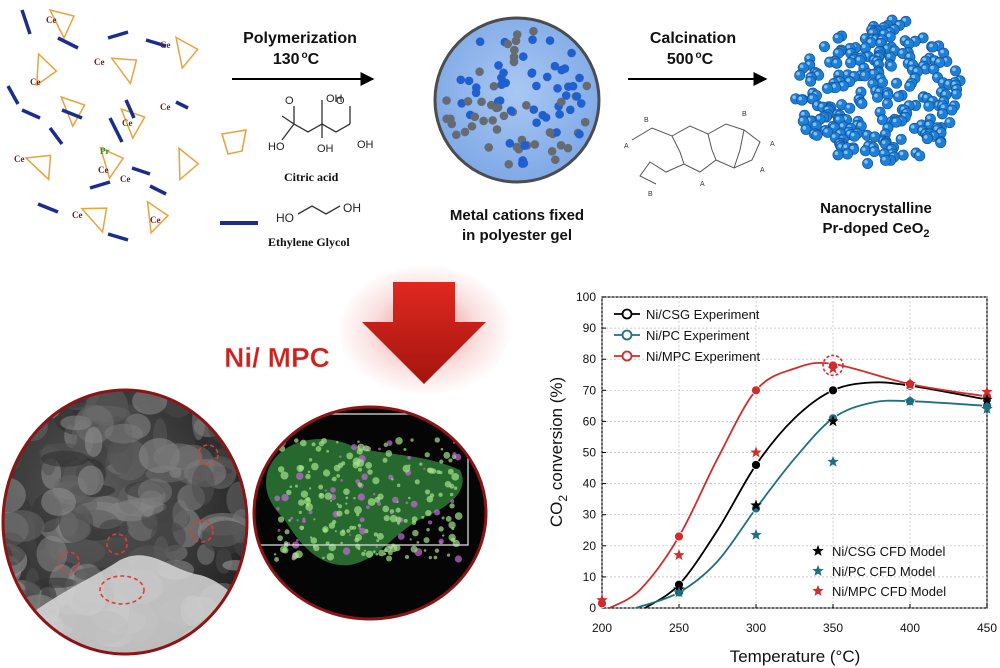 This screenshot has width=1000, height=668. Describe the element at coordinates (590, 453) in the screenshot. I see `y-tick-label: 50` at that location.